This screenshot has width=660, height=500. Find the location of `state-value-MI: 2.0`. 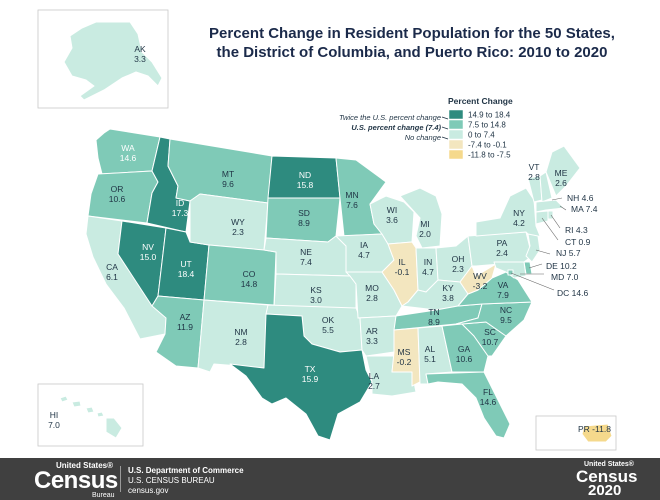

state-value-MI: 2.0 is located at coordinates (425, 234).